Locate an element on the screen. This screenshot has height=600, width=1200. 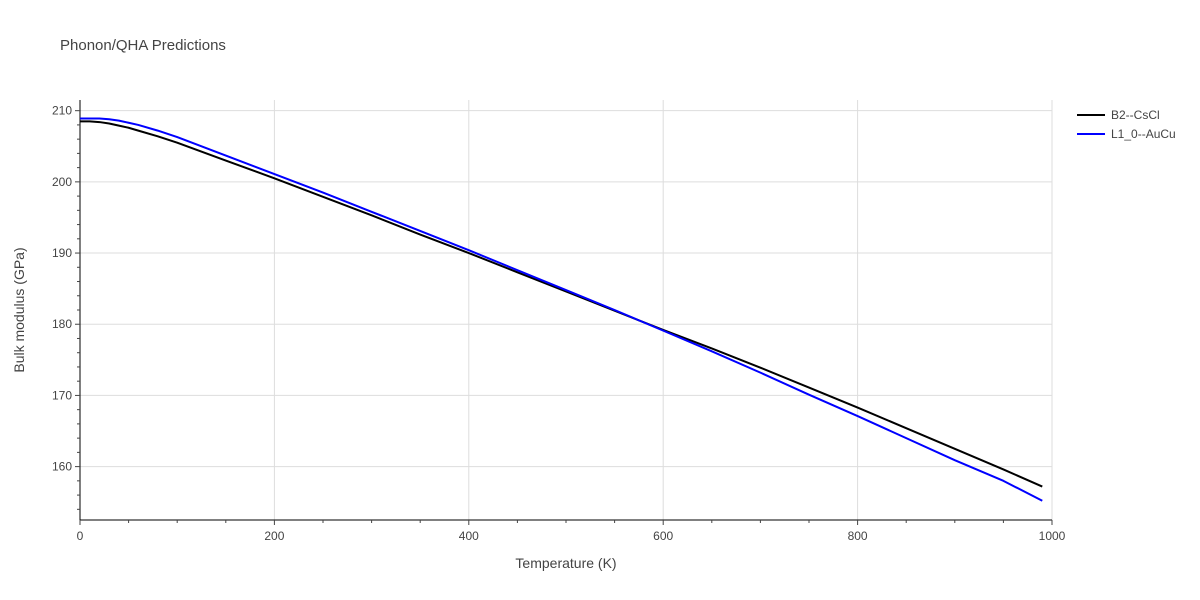
legend-label: L1_0--AuCu is located at coordinates (1143, 134).